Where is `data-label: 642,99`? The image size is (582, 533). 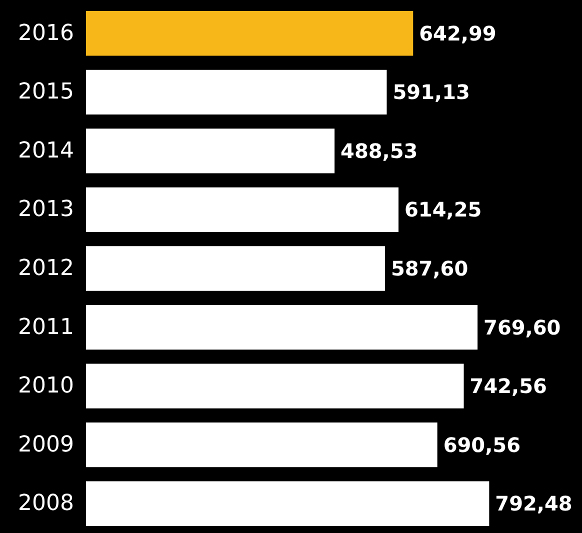 data-label: 642,99 is located at coordinates (457, 33).